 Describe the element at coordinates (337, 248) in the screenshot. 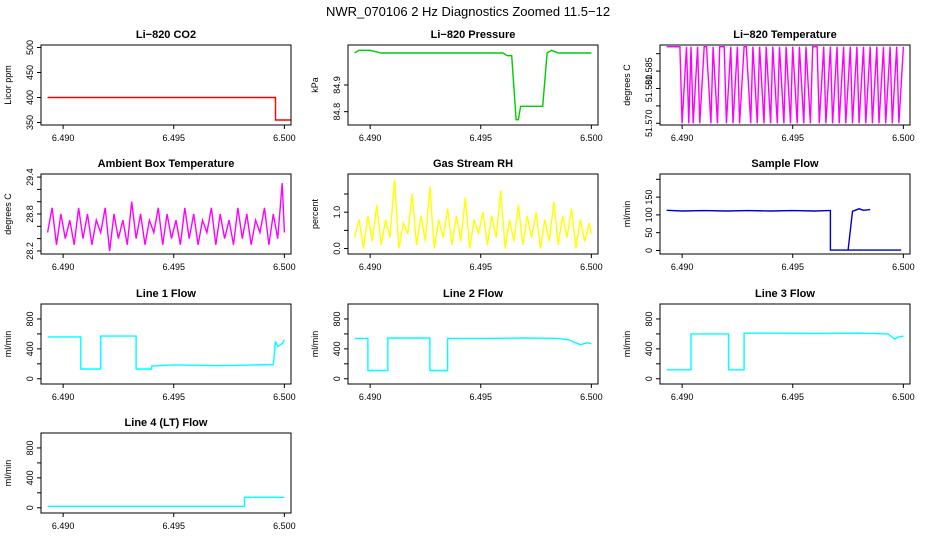

I see `y-tick-label: 0.0` at that location.